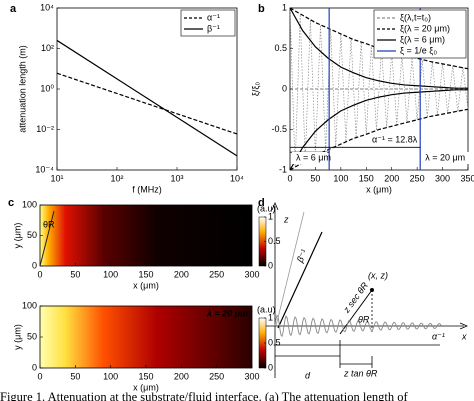  I want to click on sec-line, so click(356, 312).